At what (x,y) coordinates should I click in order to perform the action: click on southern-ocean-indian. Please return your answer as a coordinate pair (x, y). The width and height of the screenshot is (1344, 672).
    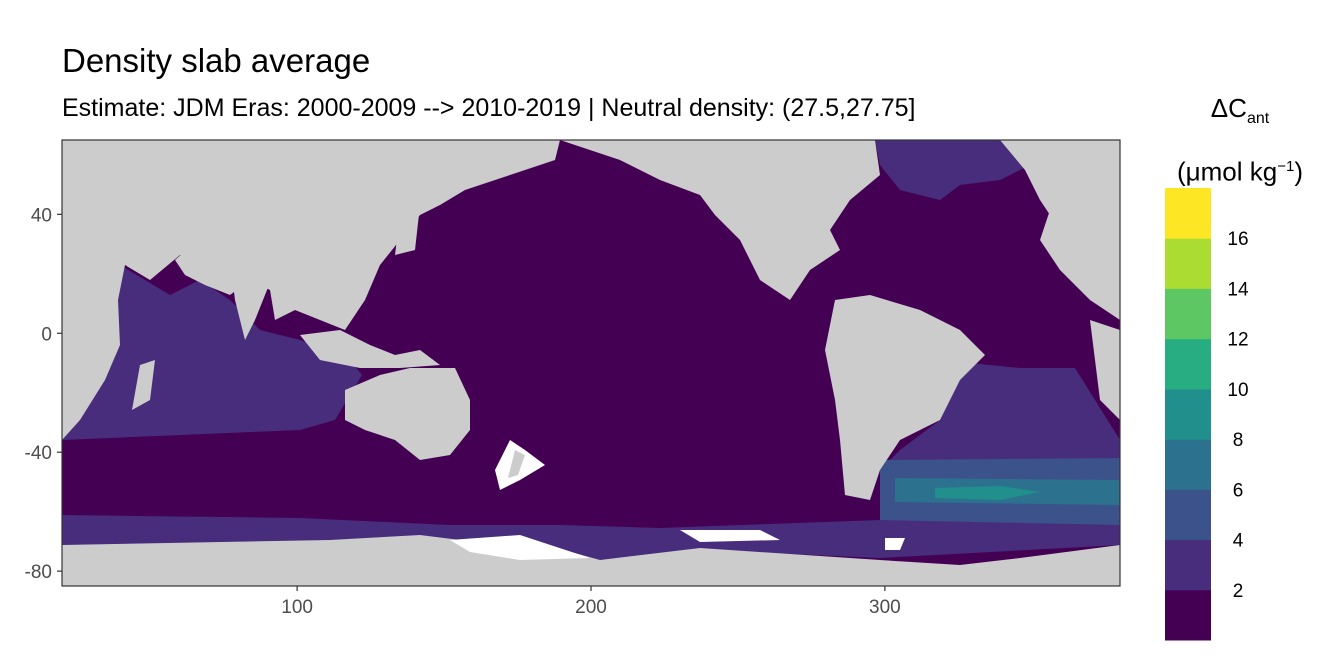
    Looking at the image, I should click on (246, 485).